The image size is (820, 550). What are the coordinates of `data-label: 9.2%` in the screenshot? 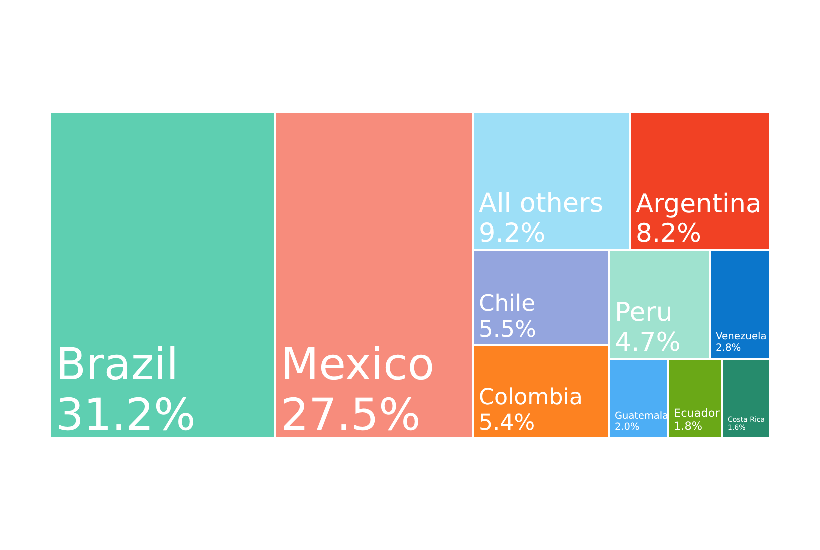 It's located at (512, 234).